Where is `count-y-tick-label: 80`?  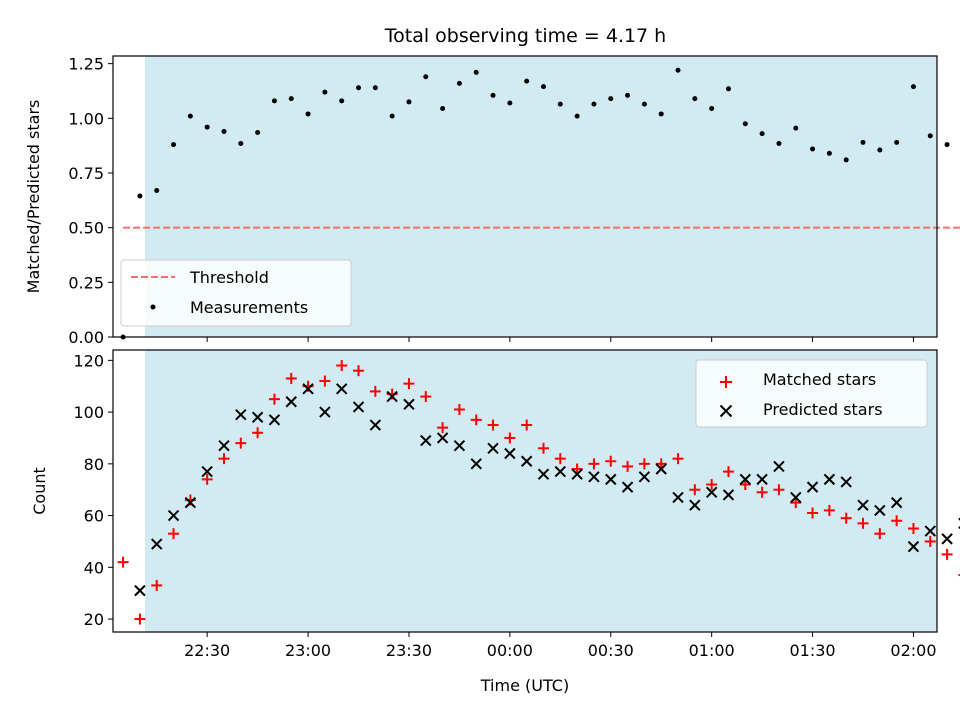 count-y-tick-label: 80 is located at coordinates (94, 464).